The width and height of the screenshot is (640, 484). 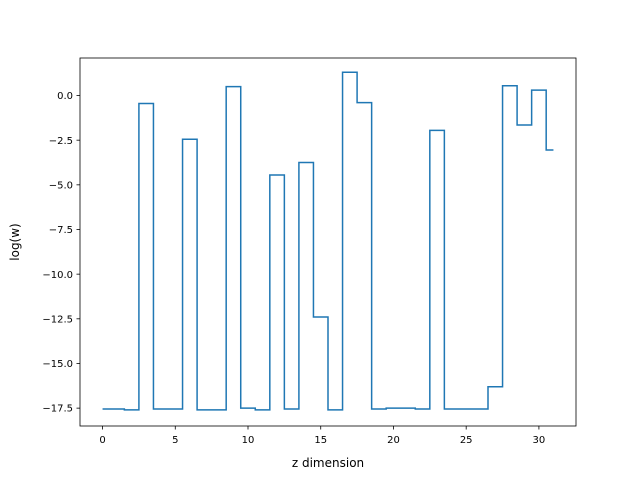 I want to click on y-axis-label: log(w), so click(x=15, y=241).